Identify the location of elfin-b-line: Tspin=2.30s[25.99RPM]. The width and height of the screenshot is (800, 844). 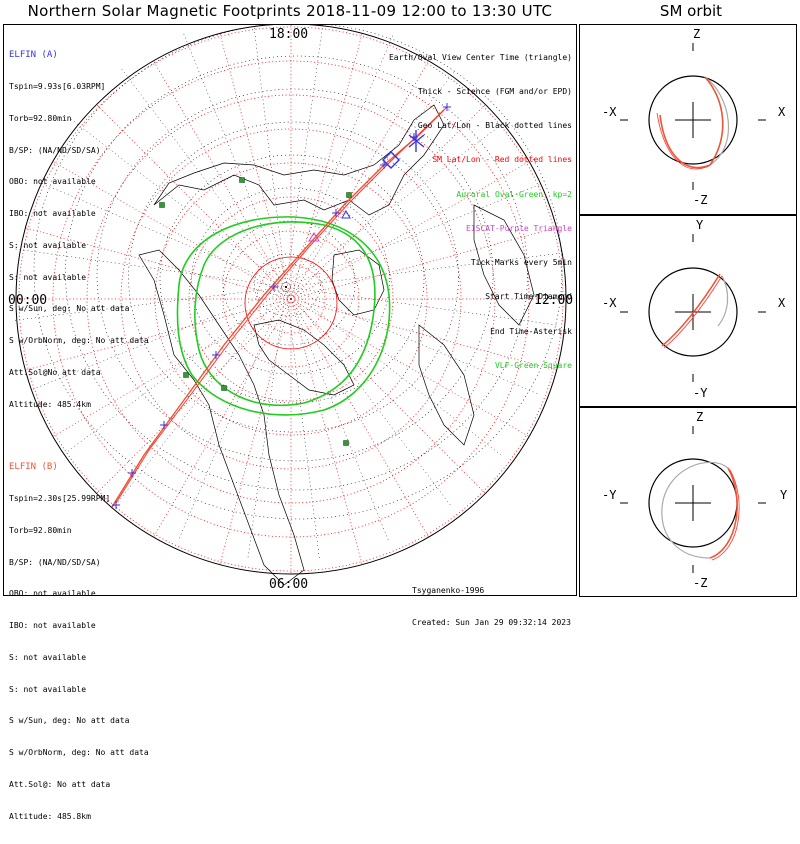
(60, 498).